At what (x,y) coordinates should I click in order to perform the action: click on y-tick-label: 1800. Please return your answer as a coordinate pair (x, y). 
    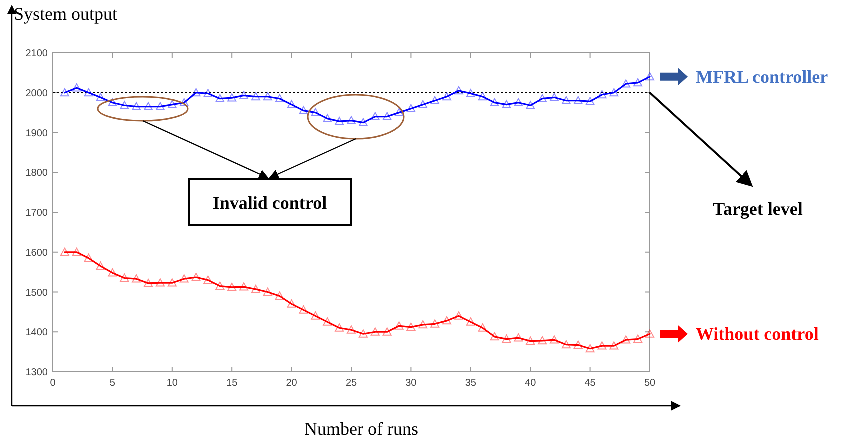
    Looking at the image, I should click on (37, 174).